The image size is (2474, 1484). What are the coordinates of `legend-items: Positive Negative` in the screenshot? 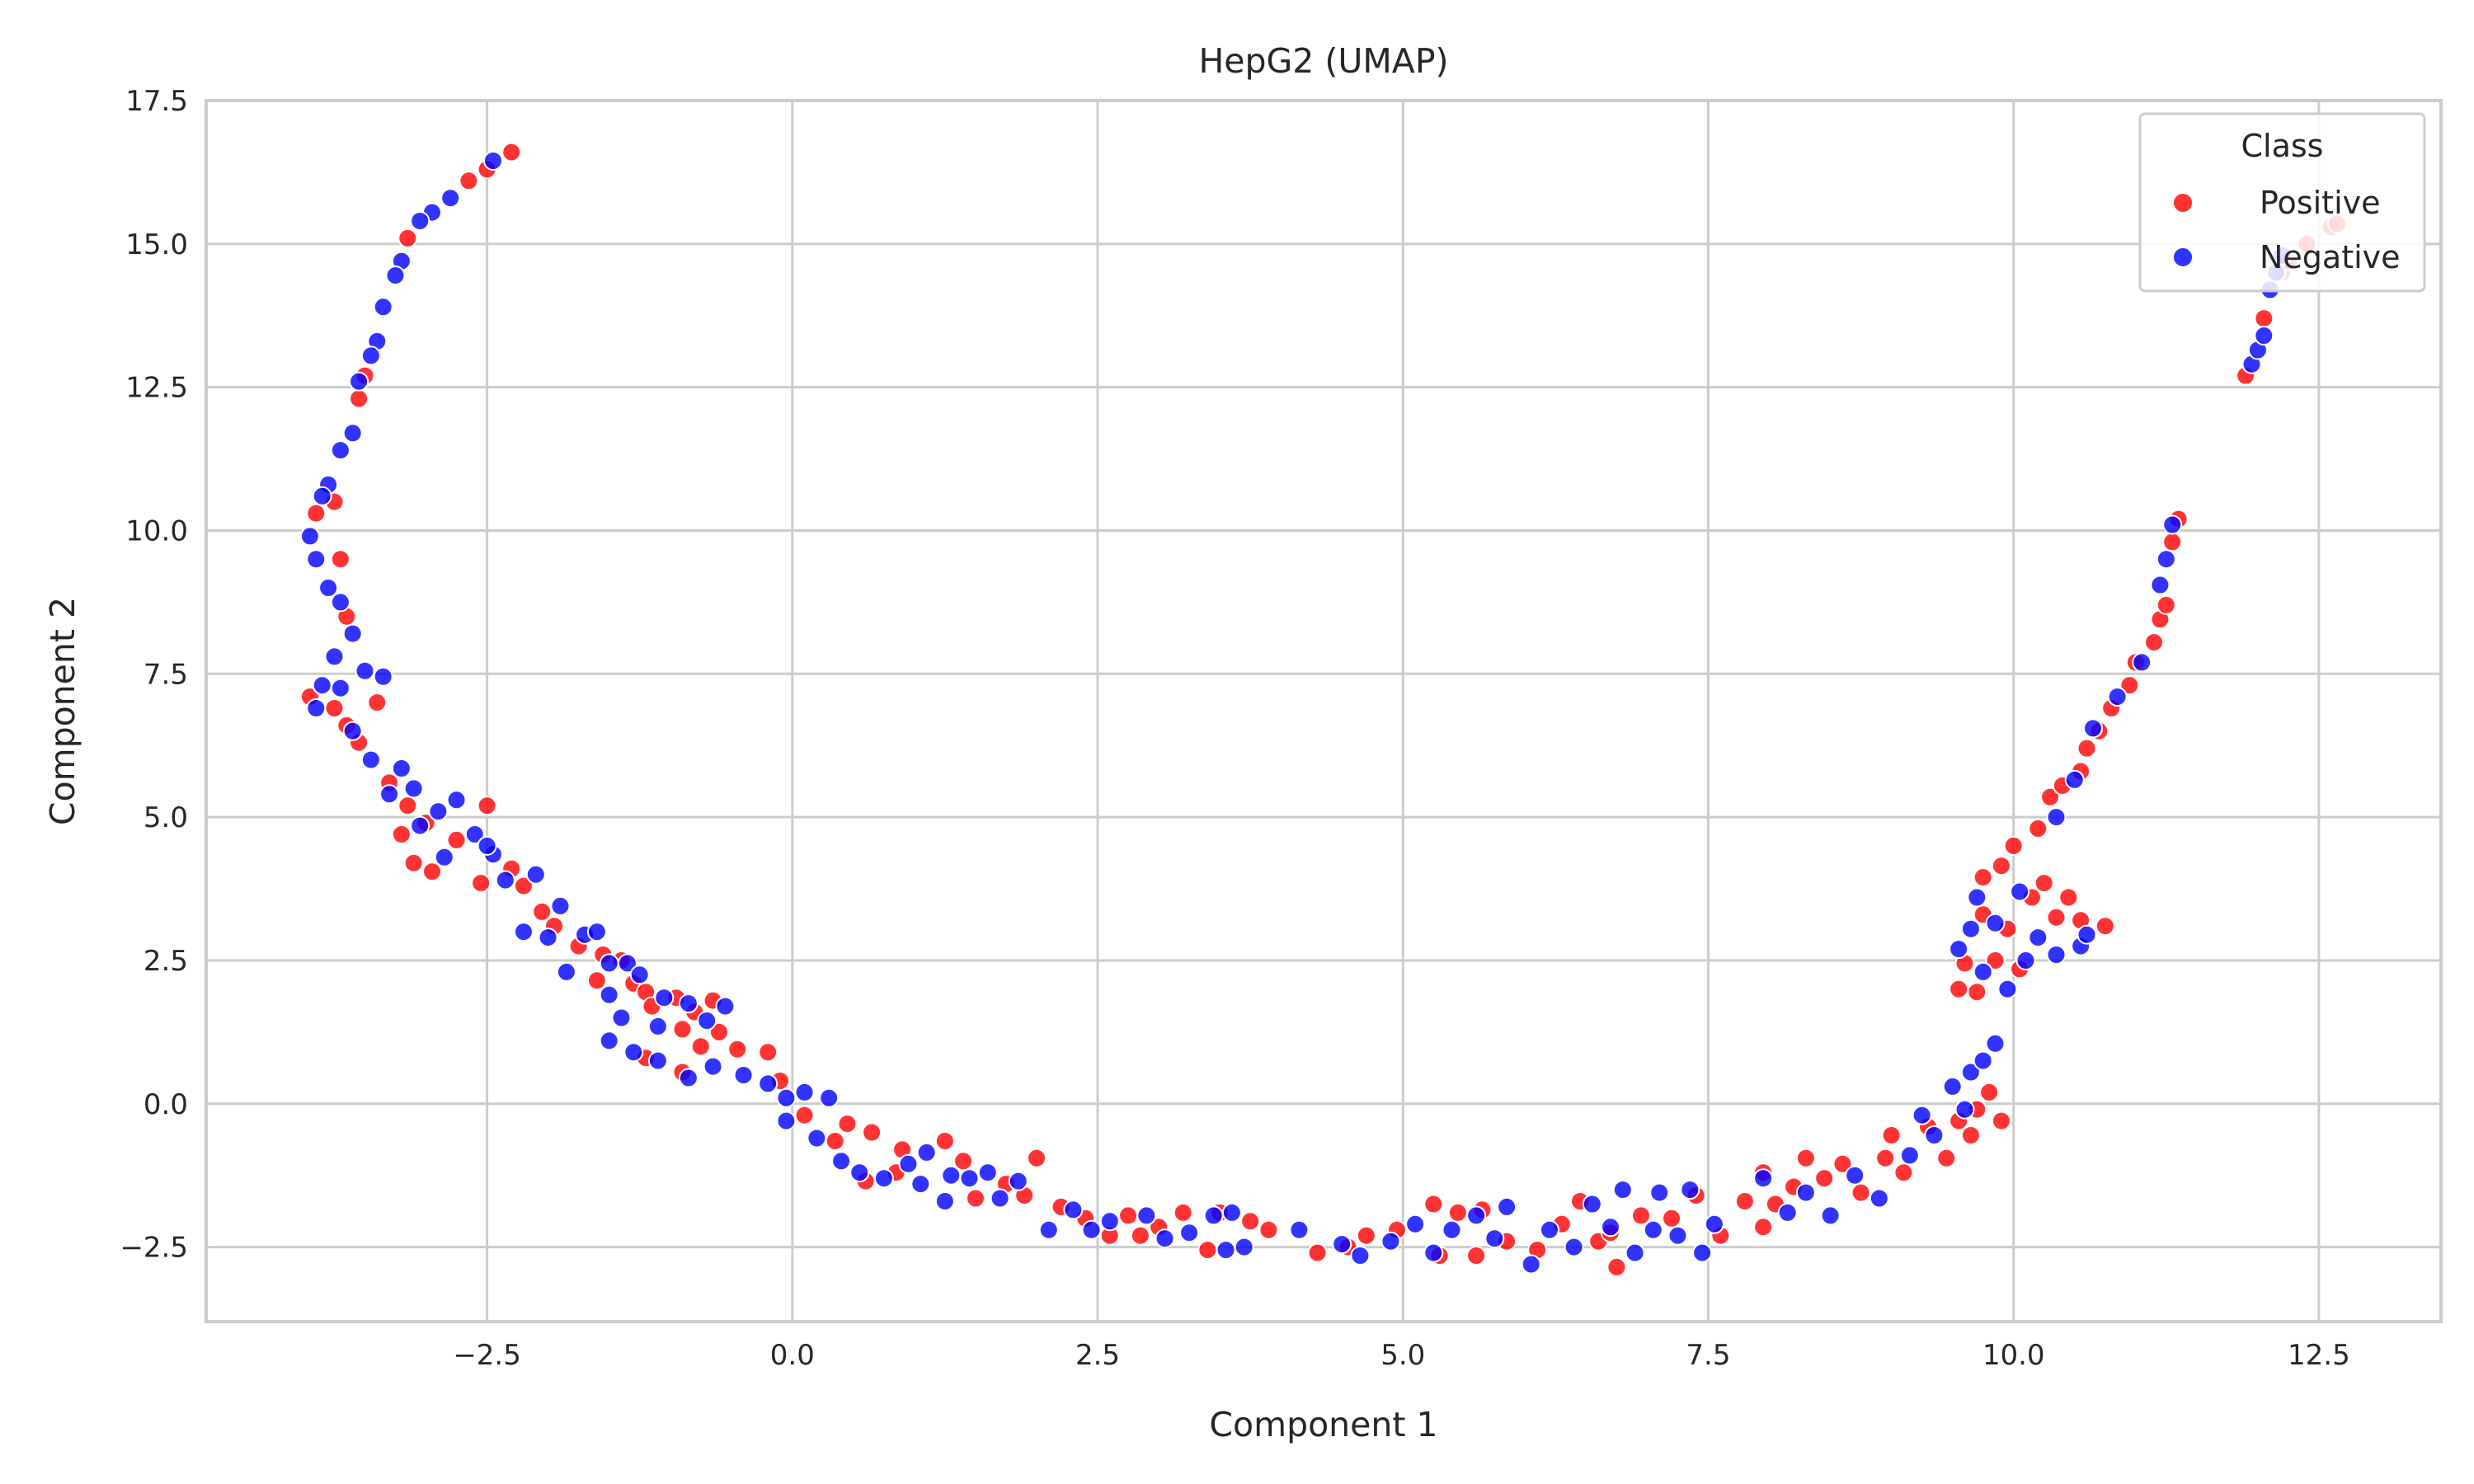 It's located at (2286, 230).